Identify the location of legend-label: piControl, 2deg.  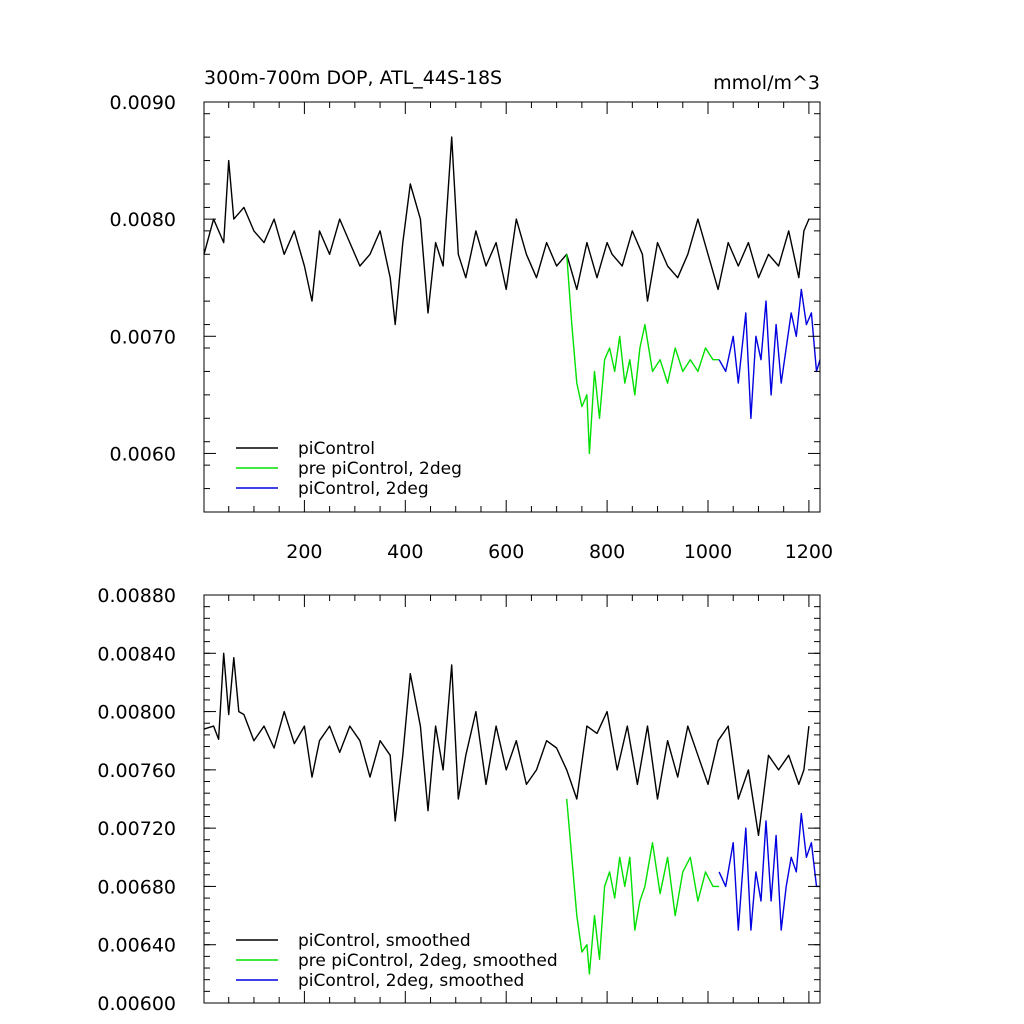
(363, 489).